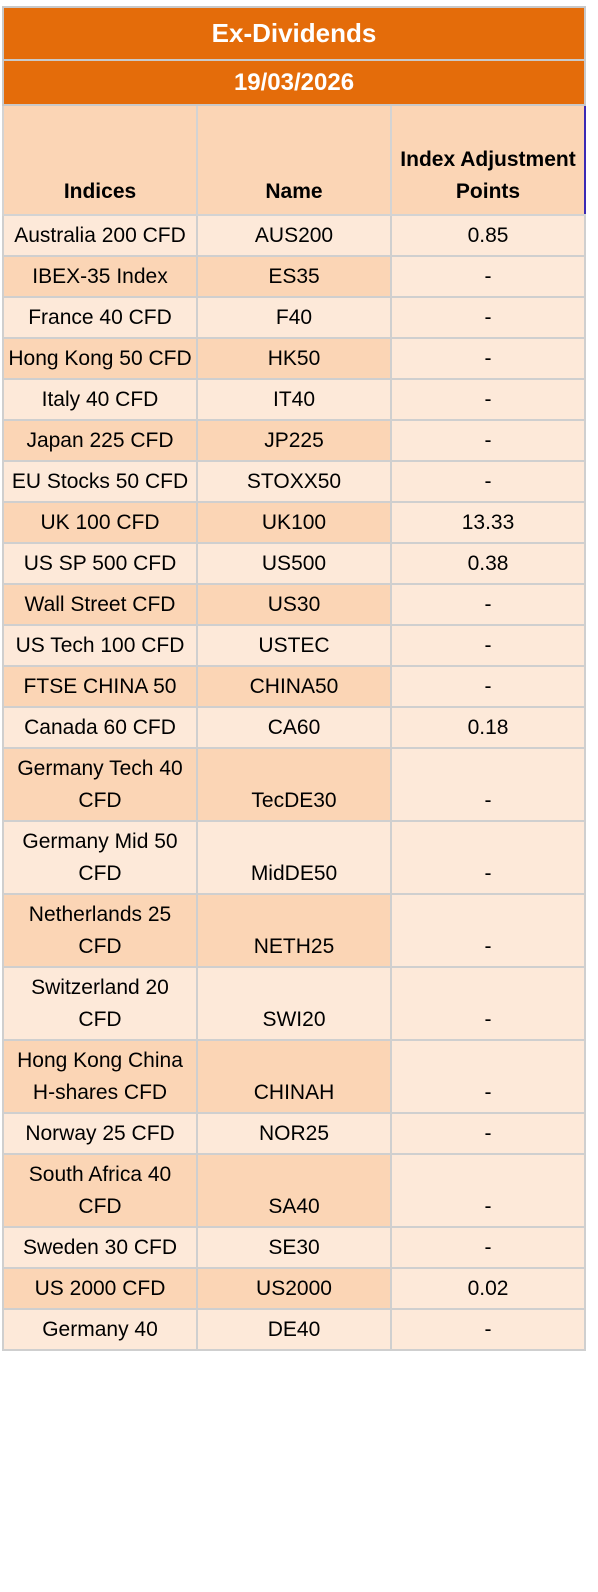 This screenshot has height=1592, width=598. Describe the element at coordinates (294, 82) in the screenshot. I see `table-date: 19/03/2026` at that location.